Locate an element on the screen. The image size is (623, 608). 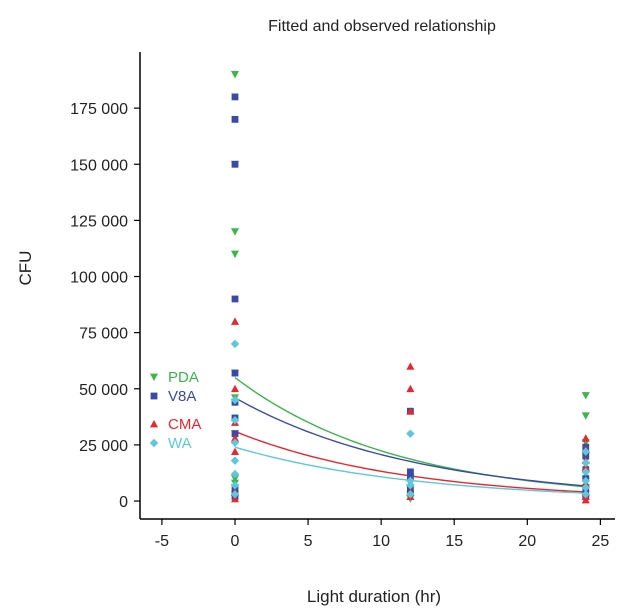
x-tick-label: 5 is located at coordinates (308, 541).